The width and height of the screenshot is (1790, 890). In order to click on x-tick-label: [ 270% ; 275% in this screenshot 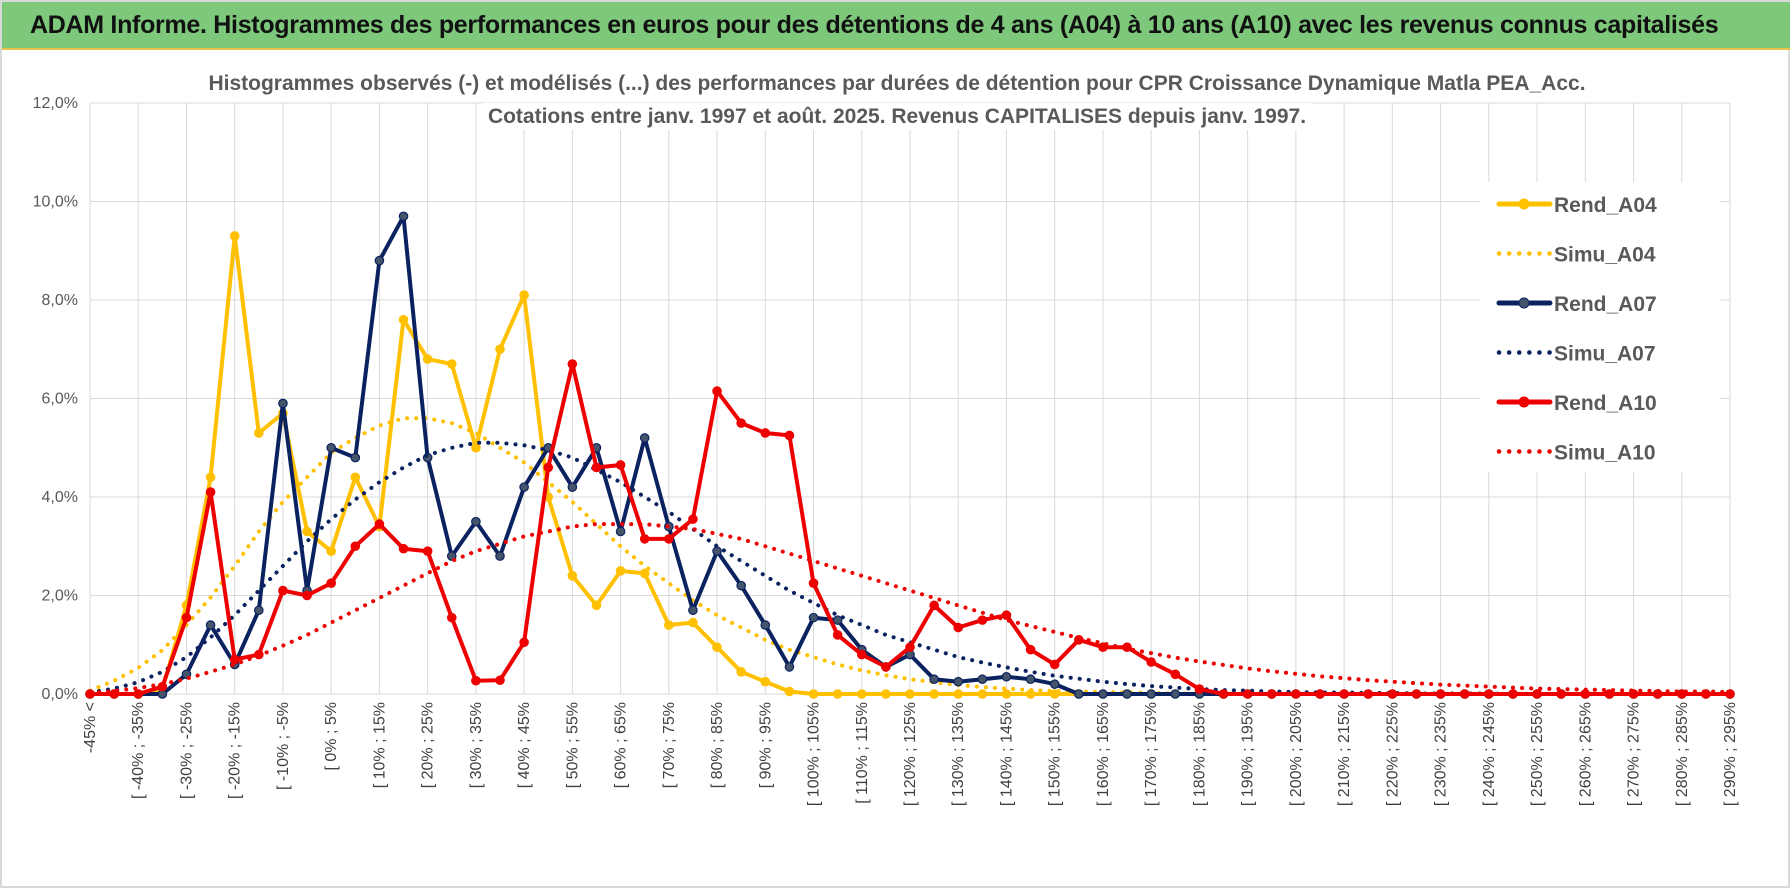, I will do `click(1634, 754)`.